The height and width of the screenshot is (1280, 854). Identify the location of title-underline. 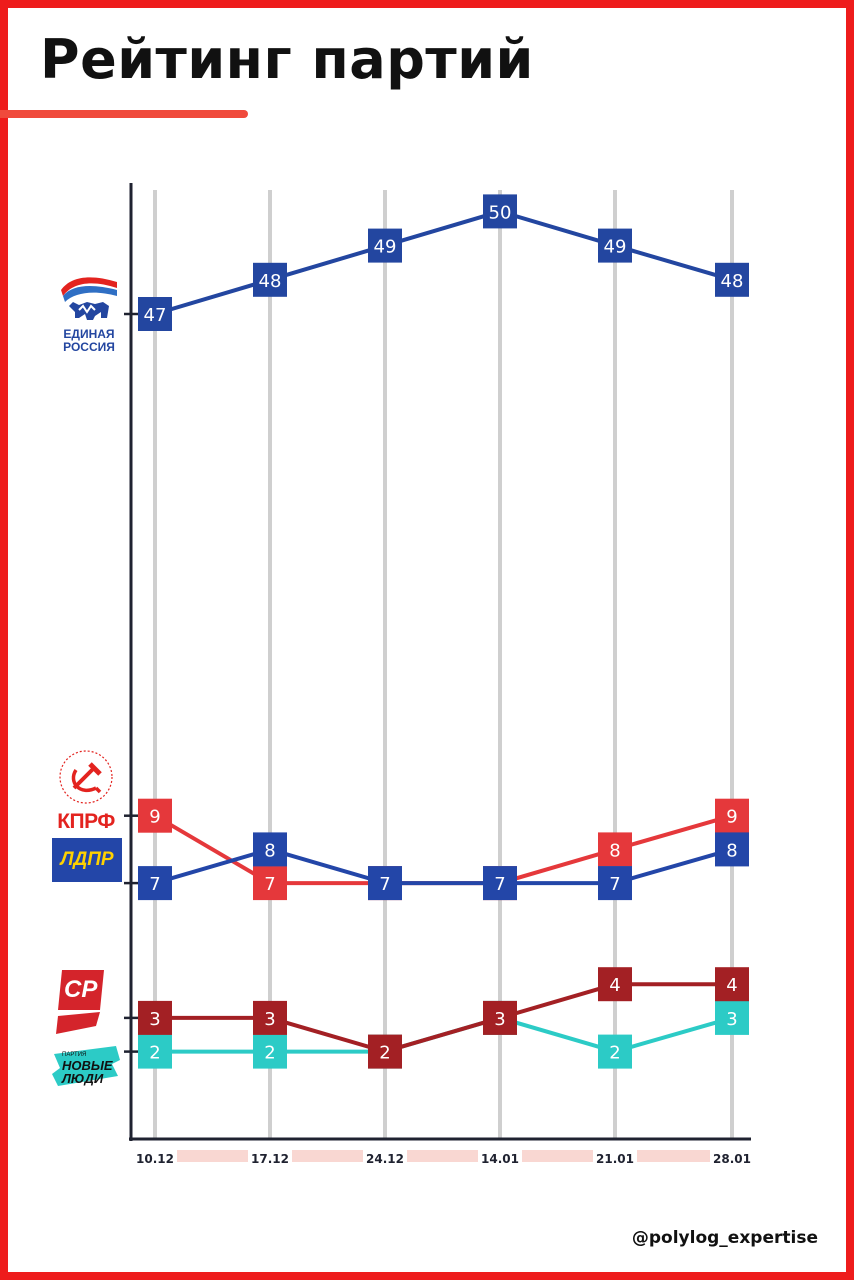
(124, 114).